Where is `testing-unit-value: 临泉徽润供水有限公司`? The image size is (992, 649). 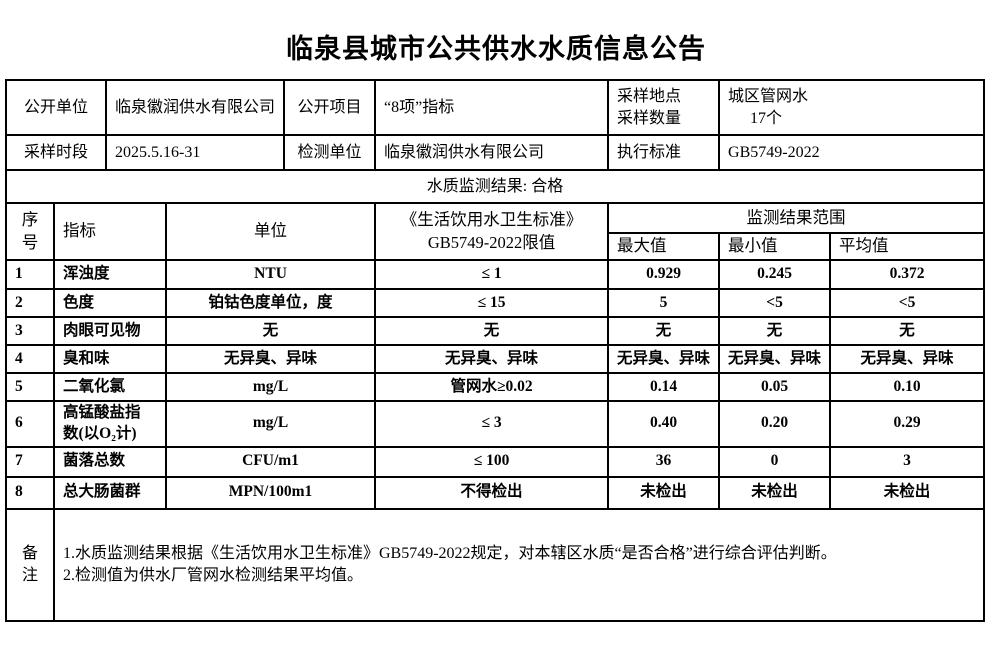 testing-unit-value: 临泉徽润供水有限公司 is located at coordinates (492, 152).